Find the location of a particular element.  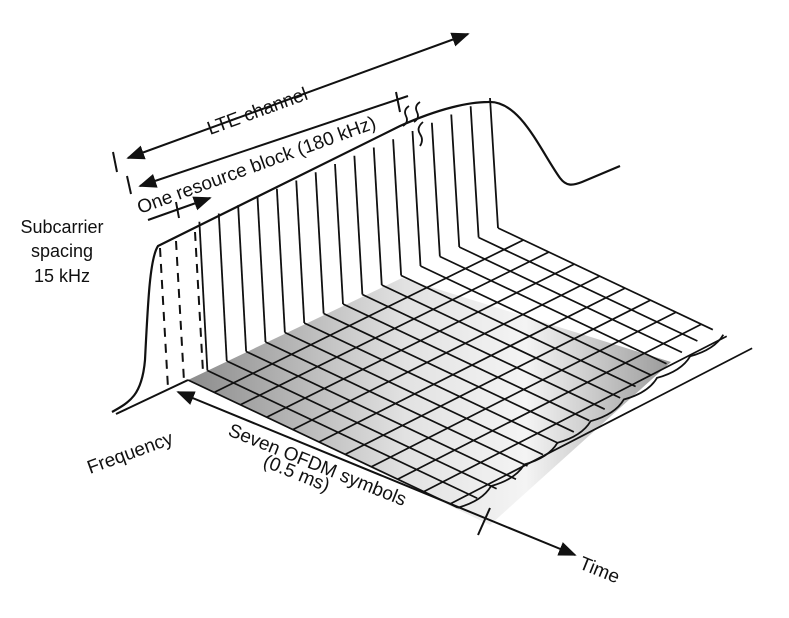

lte-channel-arrow is located at coordinates (298, 96).